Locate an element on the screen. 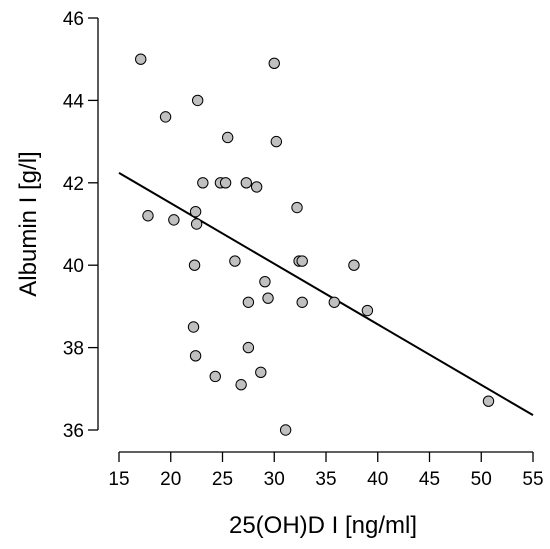  x-tick-label: 35 is located at coordinates (325, 479).